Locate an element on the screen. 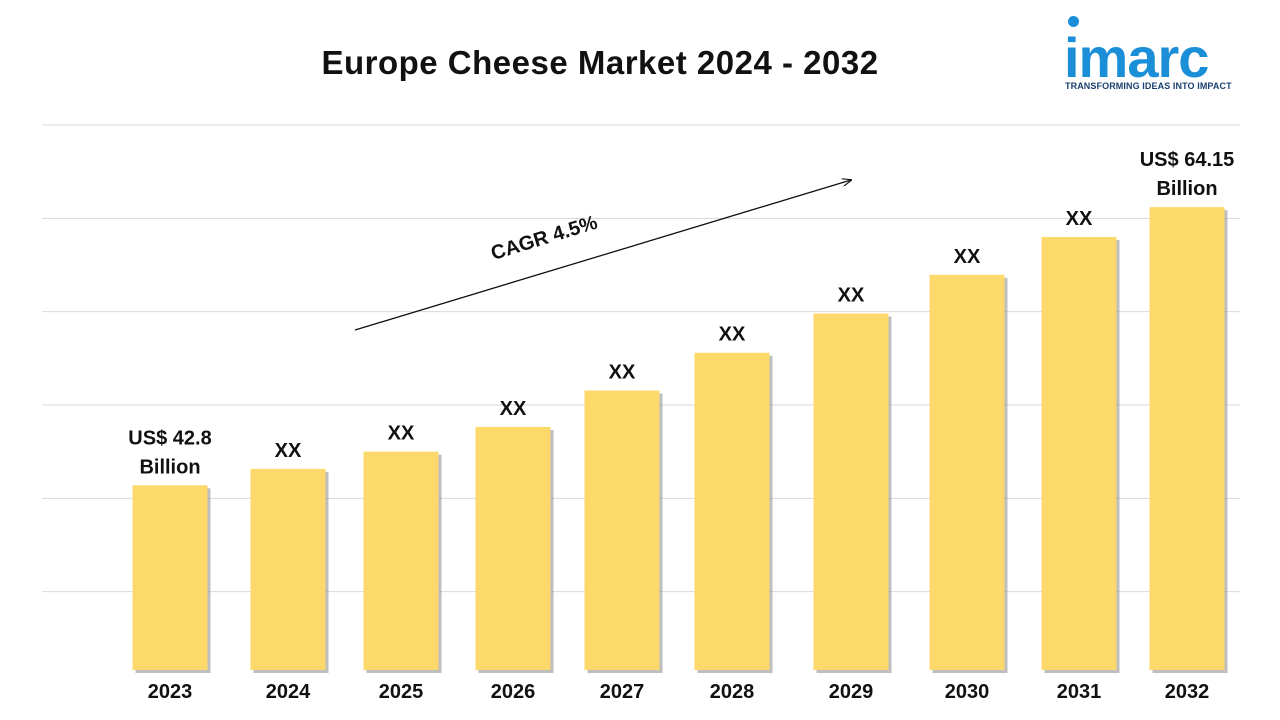 The image size is (1280, 720). x-tick-label: 2024 is located at coordinates (288, 692).